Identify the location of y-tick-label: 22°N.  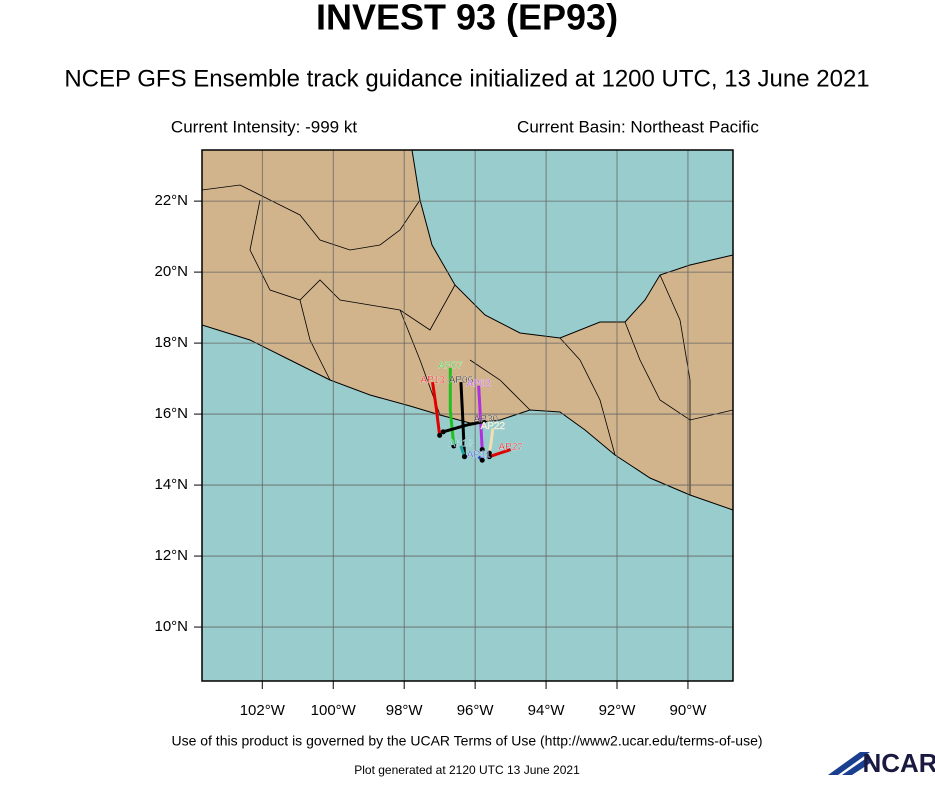
(171, 200).